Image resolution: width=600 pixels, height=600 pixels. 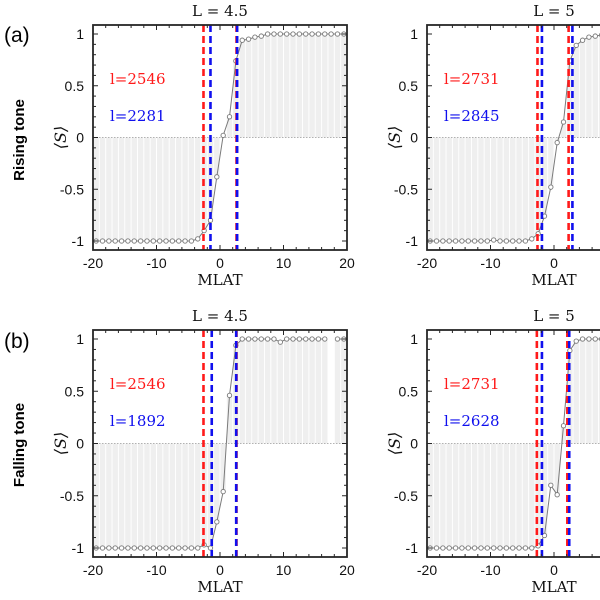 What do you see at coordinates (412, 548) in the screenshot?
I see `y-tick-label: -1` at bounding box center [412, 548].